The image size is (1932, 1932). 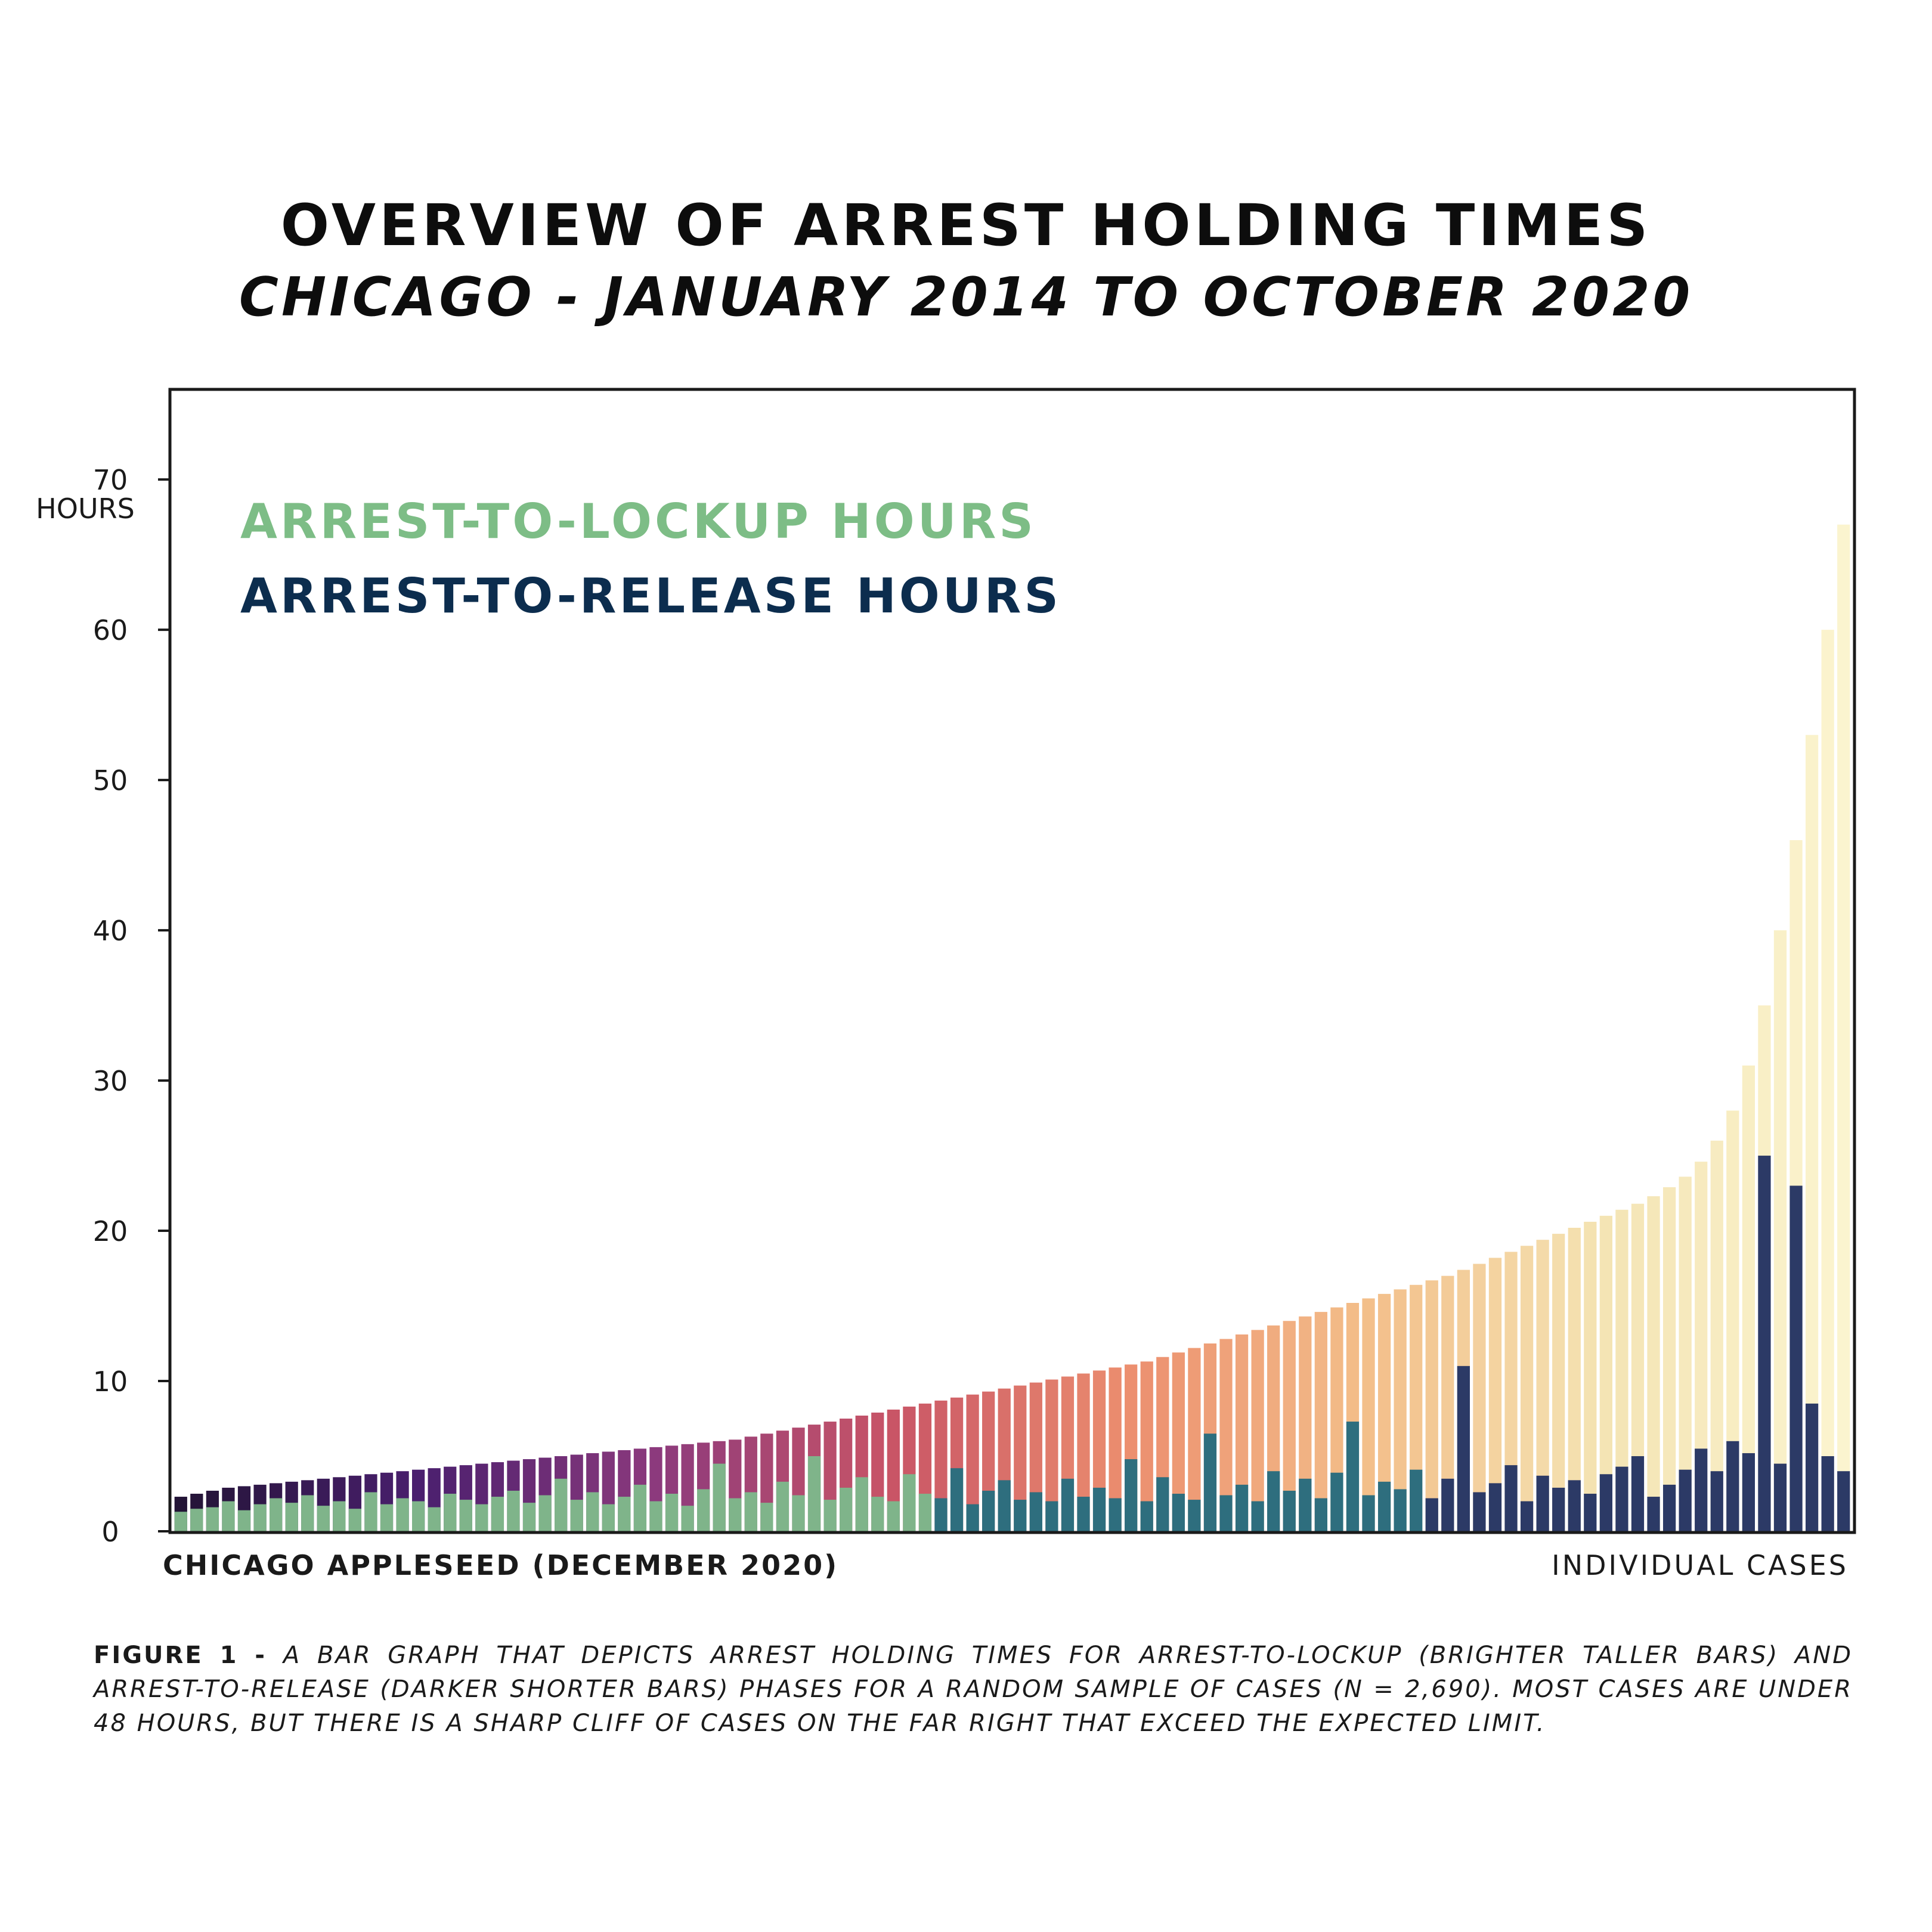 I want to click on caption-lead: FIGURE 1 -, so click(x=189, y=1655).